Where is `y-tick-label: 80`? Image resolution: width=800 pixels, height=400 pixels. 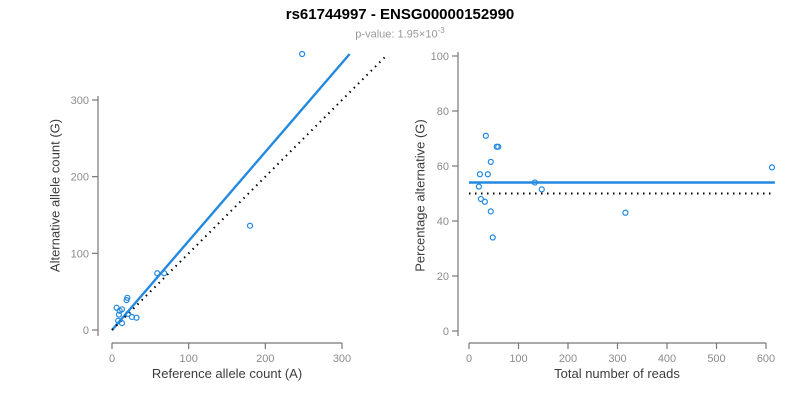
y-tick-label: 80 is located at coordinates (443, 112).